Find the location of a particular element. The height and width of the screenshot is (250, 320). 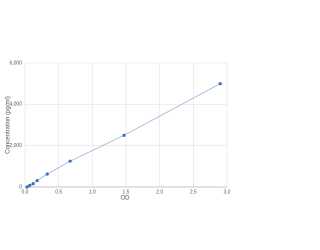

x-tick-label: 1.0 is located at coordinates (92, 192).